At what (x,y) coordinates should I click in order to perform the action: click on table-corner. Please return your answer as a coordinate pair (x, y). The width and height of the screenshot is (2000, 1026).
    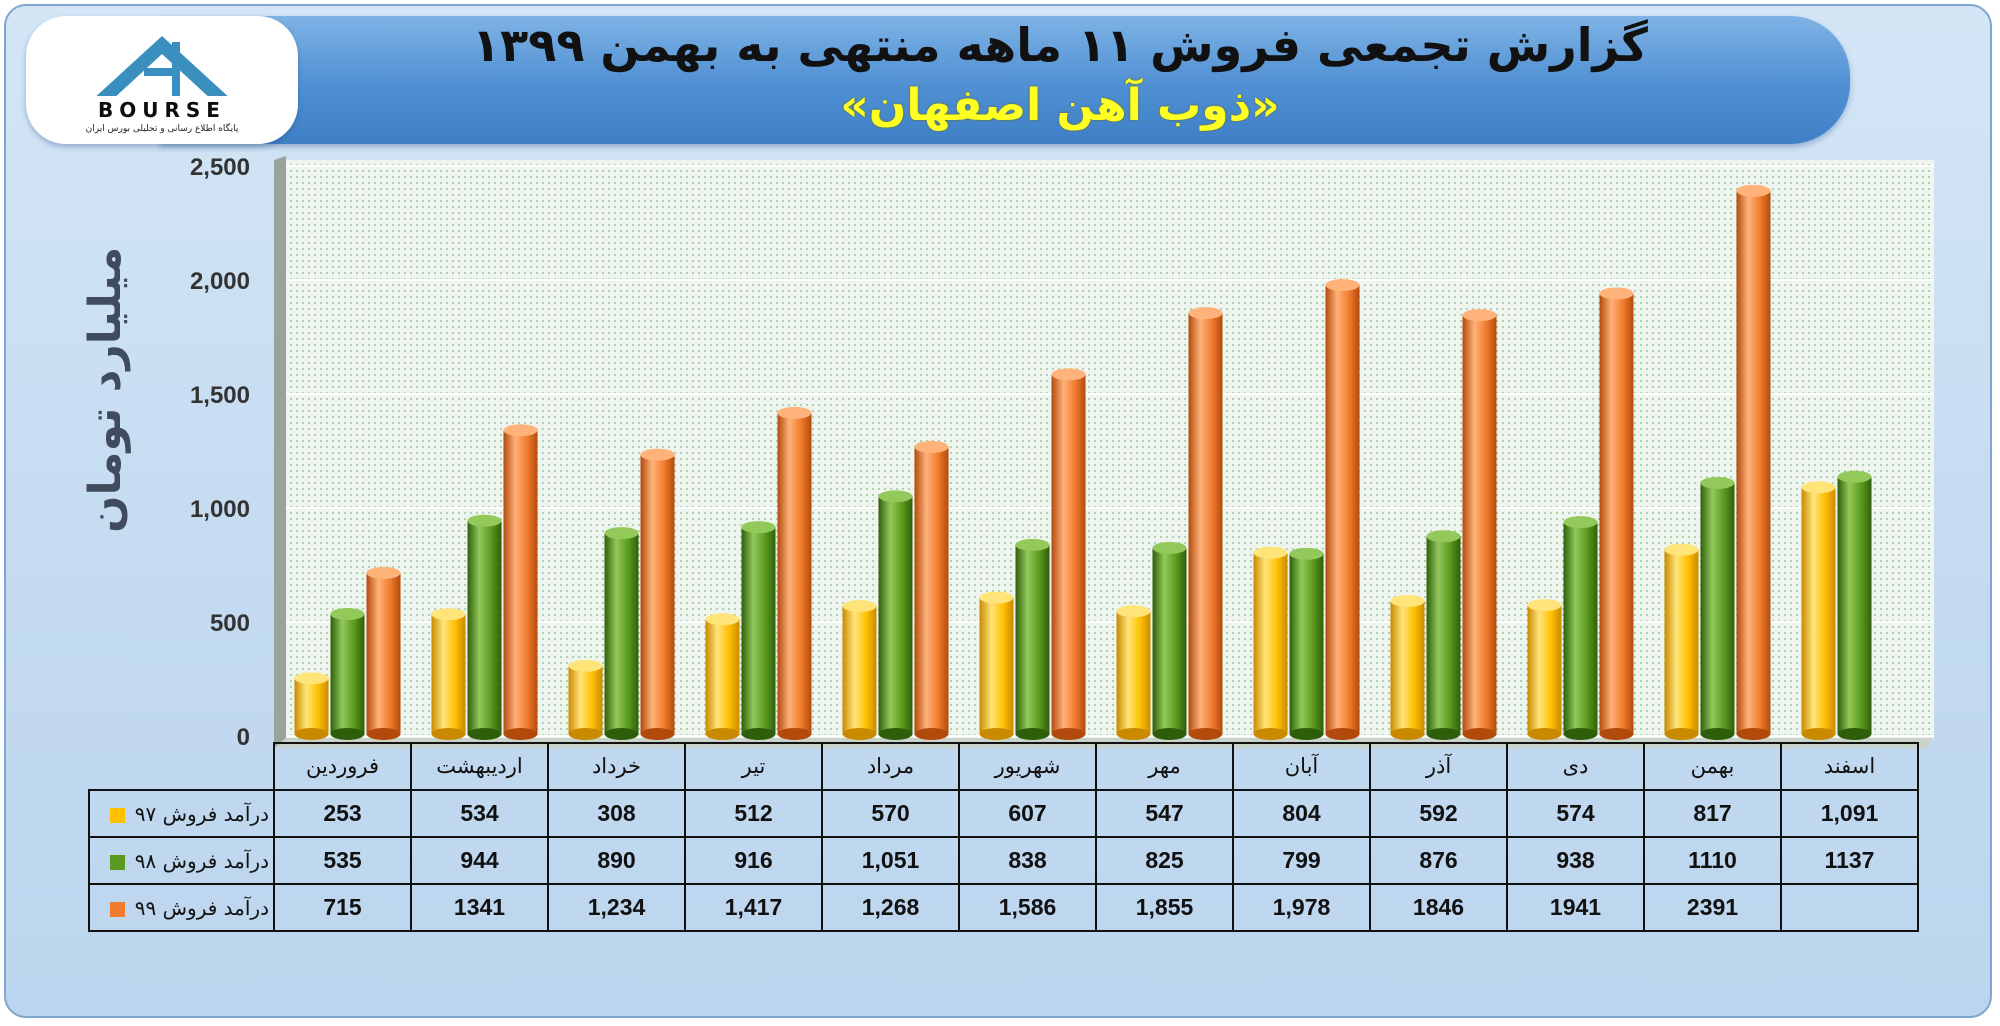
    Looking at the image, I should click on (182, 767).